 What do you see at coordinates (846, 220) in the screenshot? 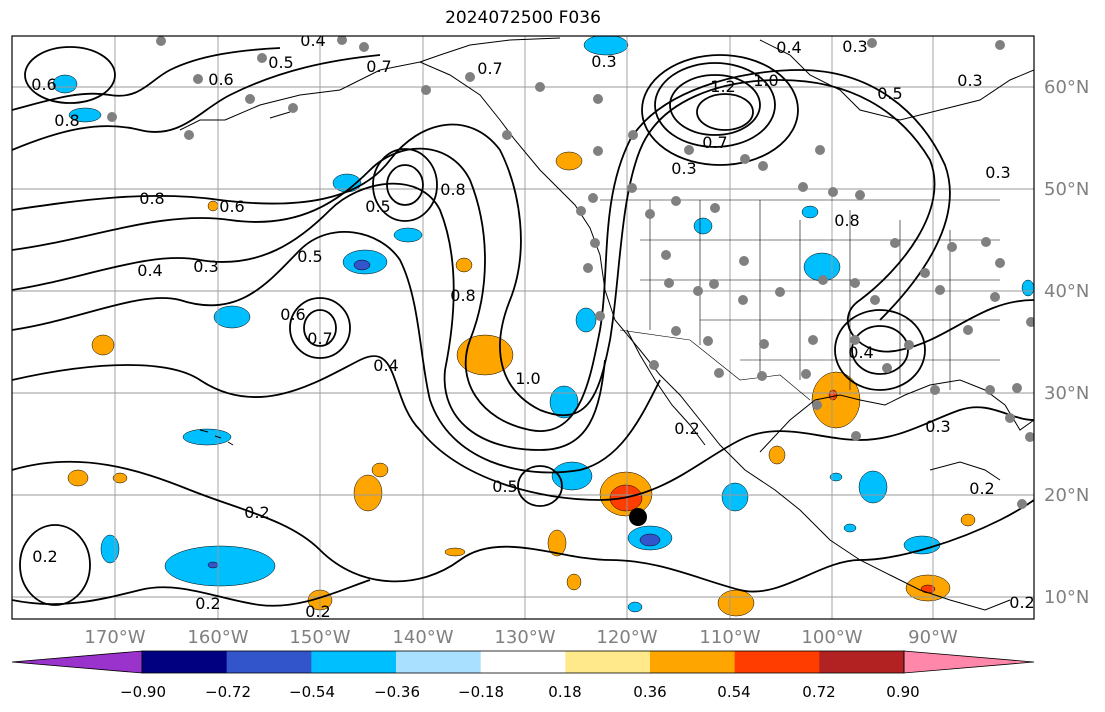
I see `contour-label: 0.8` at bounding box center [846, 220].